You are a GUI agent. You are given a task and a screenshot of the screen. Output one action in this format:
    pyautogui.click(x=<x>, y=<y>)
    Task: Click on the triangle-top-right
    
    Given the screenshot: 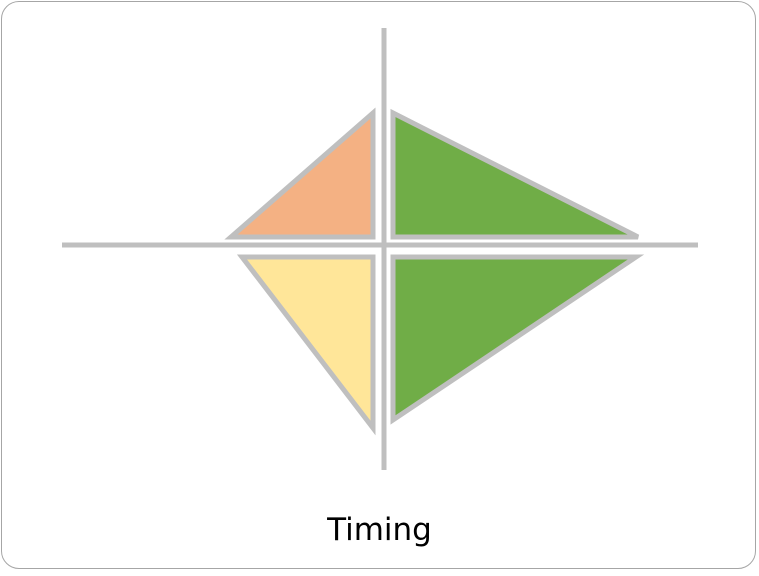 What is the action you would take?
    pyautogui.click(x=515, y=174)
    